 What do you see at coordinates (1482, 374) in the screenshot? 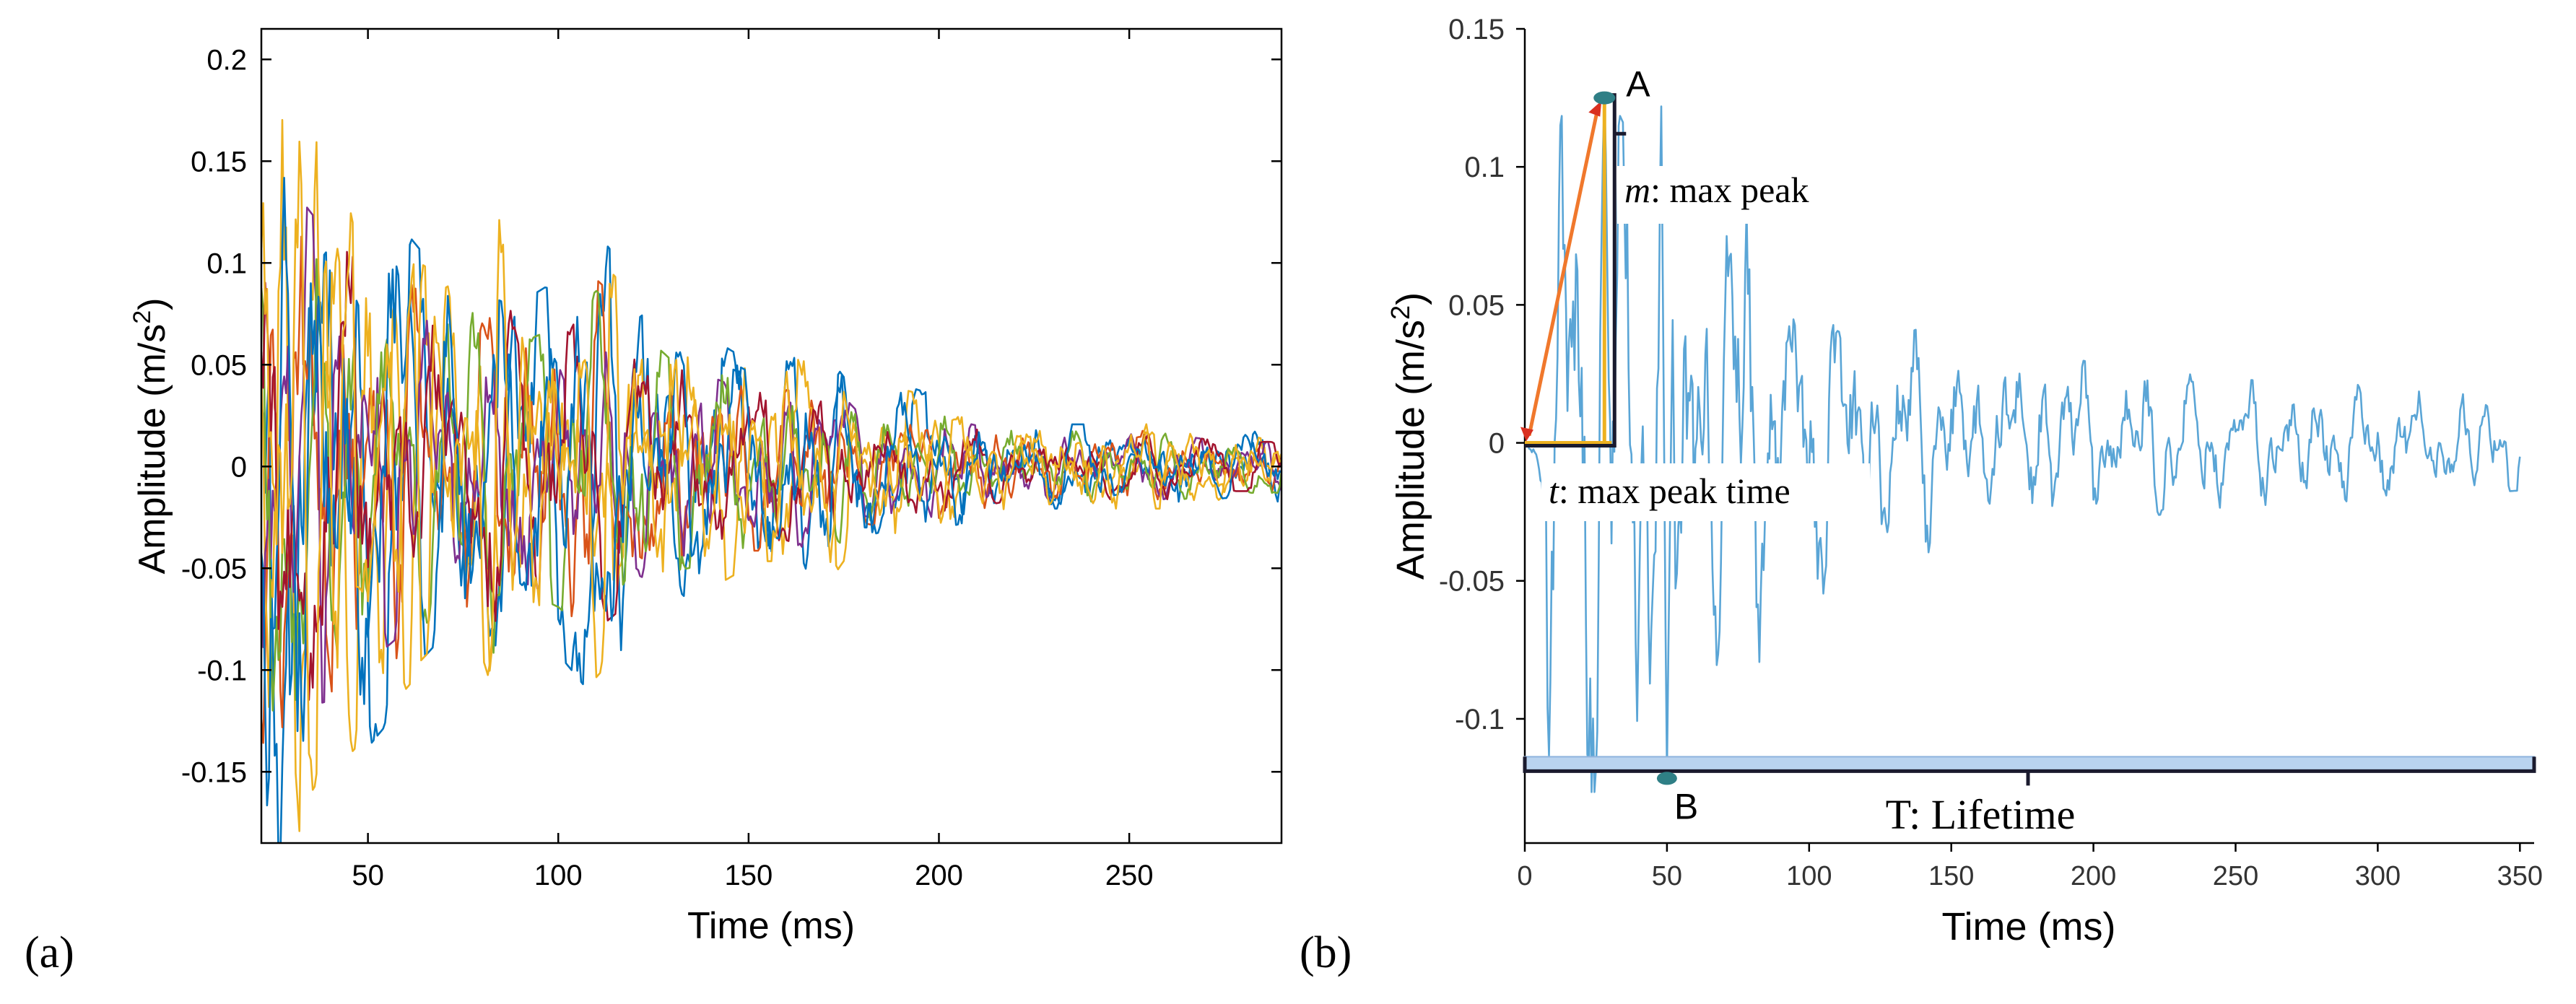
I see `panel-b-y-ticks: -0.1 -0.05 0 0.05 0.1 0.15` at bounding box center [1482, 374].